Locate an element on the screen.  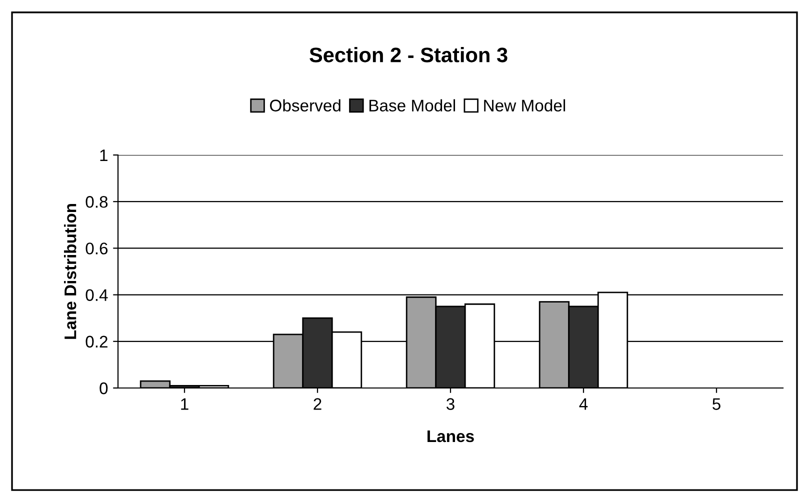
x-tick-label: 5 is located at coordinates (716, 404).